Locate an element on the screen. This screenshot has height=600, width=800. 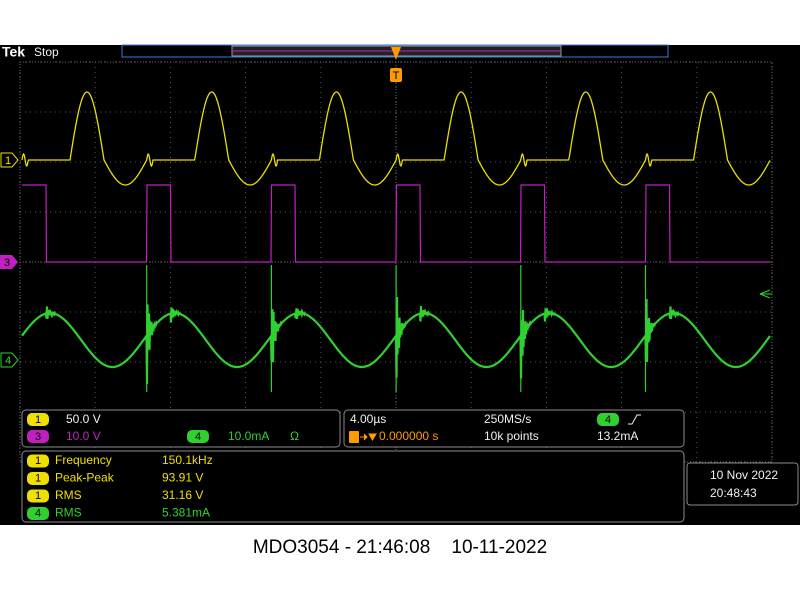
ch3-marker-label: 3 is located at coordinates (7, 263).